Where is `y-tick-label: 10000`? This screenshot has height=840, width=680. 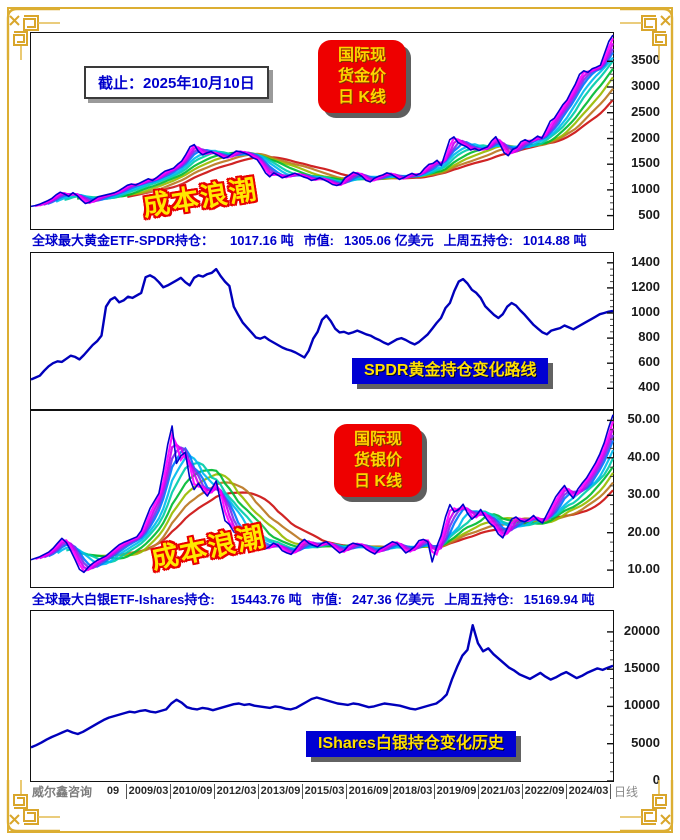
y-tick-label: 10000 is located at coordinates (641, 705).